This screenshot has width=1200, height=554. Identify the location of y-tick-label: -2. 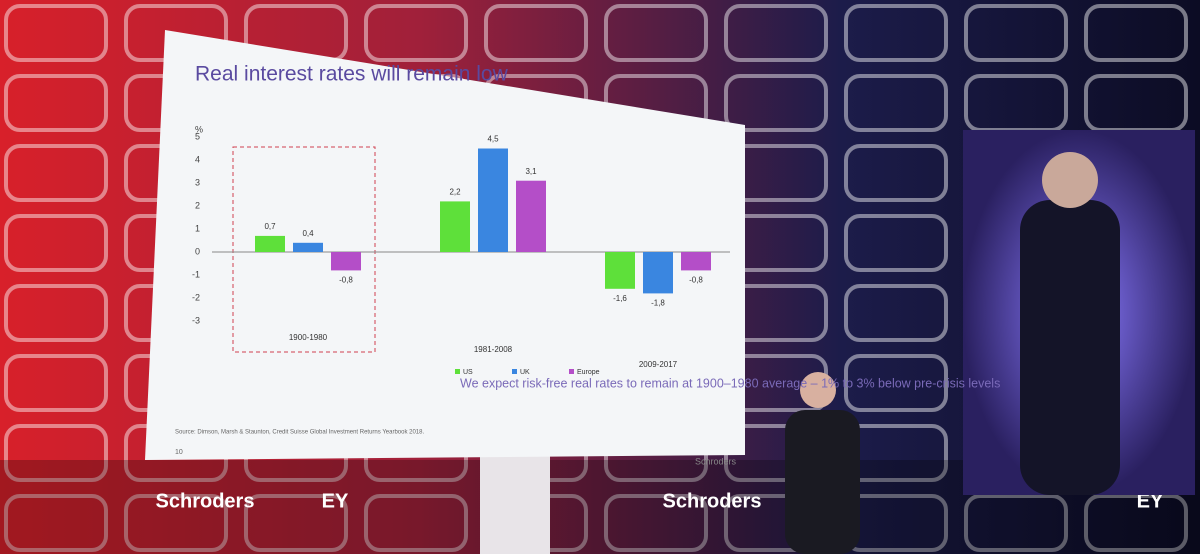
(196, 297).